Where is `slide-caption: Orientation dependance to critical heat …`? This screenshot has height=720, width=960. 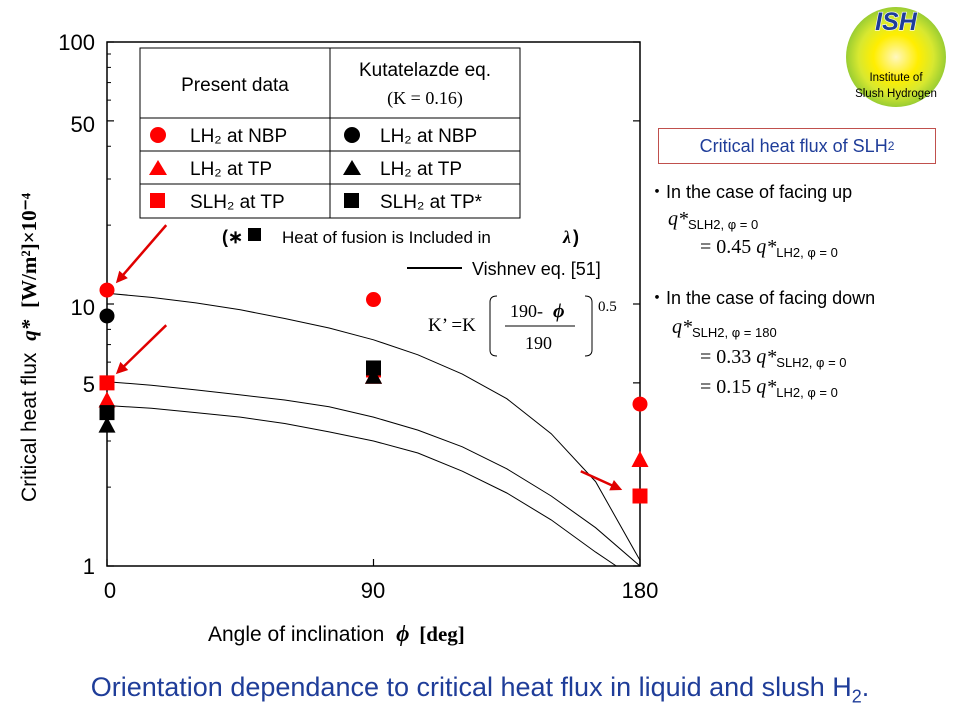 slide-caption: Orientation dependance to critical heat … is located at coordinates (480, 689).